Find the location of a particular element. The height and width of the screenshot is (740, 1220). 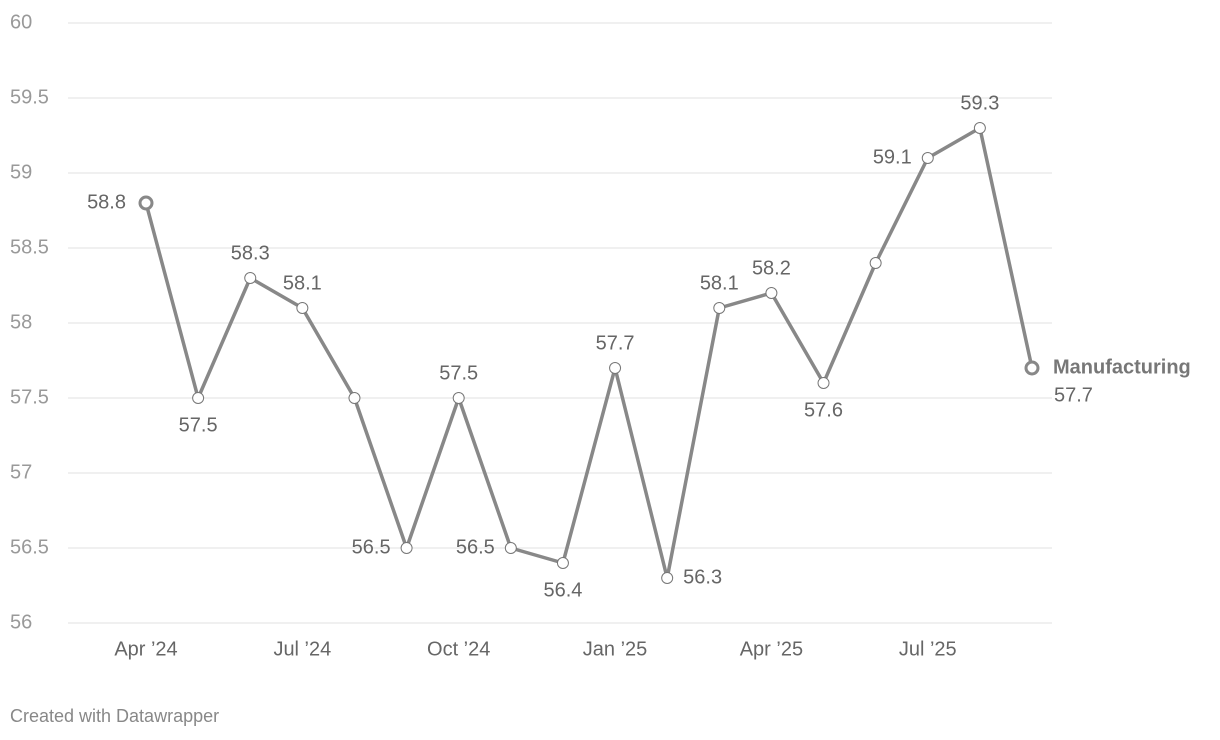

x-tick-label: Apr ’25 is located at coordinates (771, 649).